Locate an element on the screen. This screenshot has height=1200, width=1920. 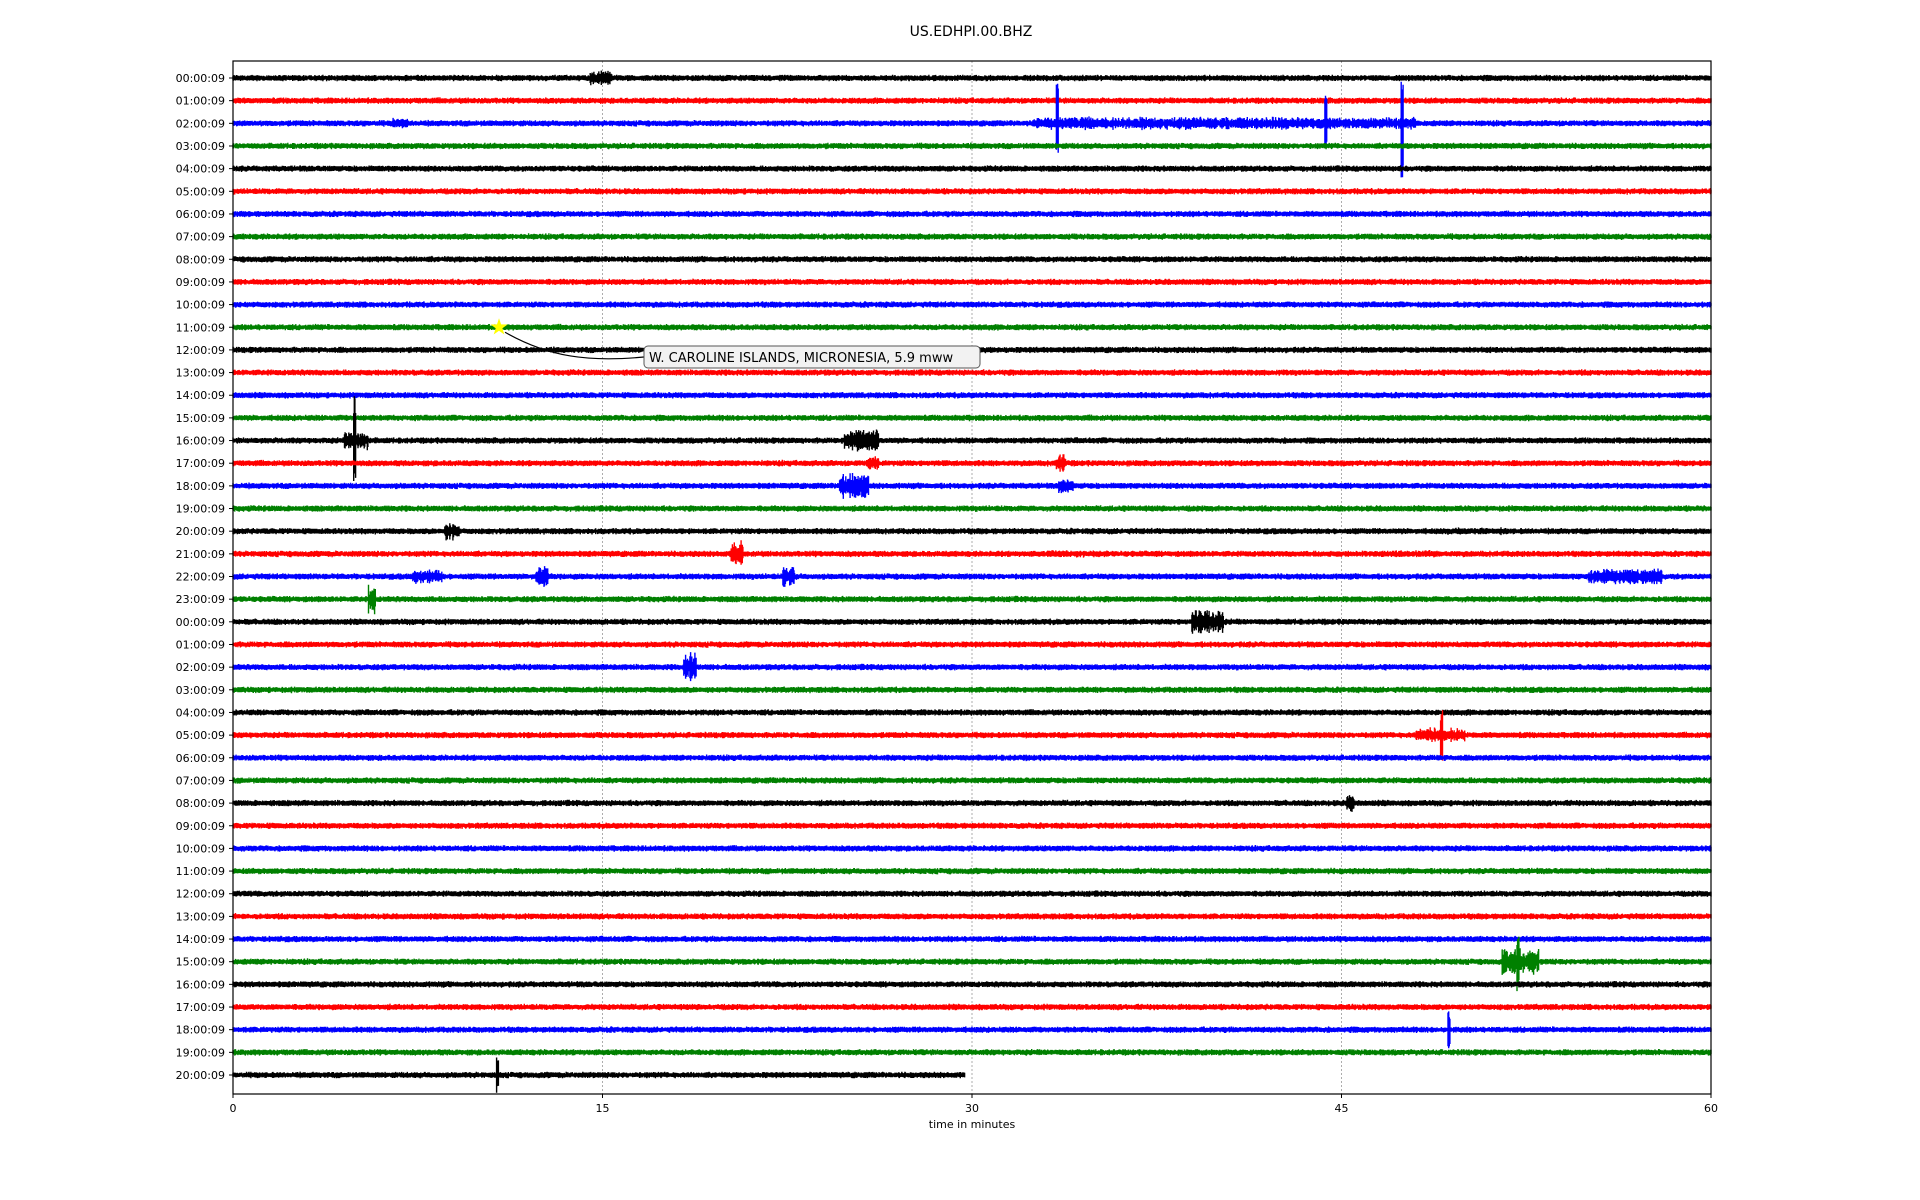
y-tick-label: 22:00:09 is located at coordinates (200, 577).